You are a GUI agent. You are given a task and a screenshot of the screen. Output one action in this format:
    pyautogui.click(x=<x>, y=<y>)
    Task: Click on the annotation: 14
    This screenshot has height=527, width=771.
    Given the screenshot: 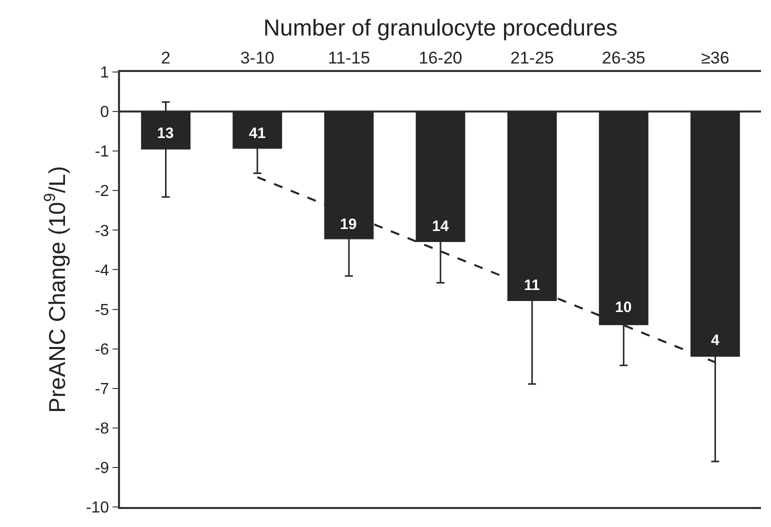 What is the action you would take?
    pyautogui.click(x=441, y=226)
    